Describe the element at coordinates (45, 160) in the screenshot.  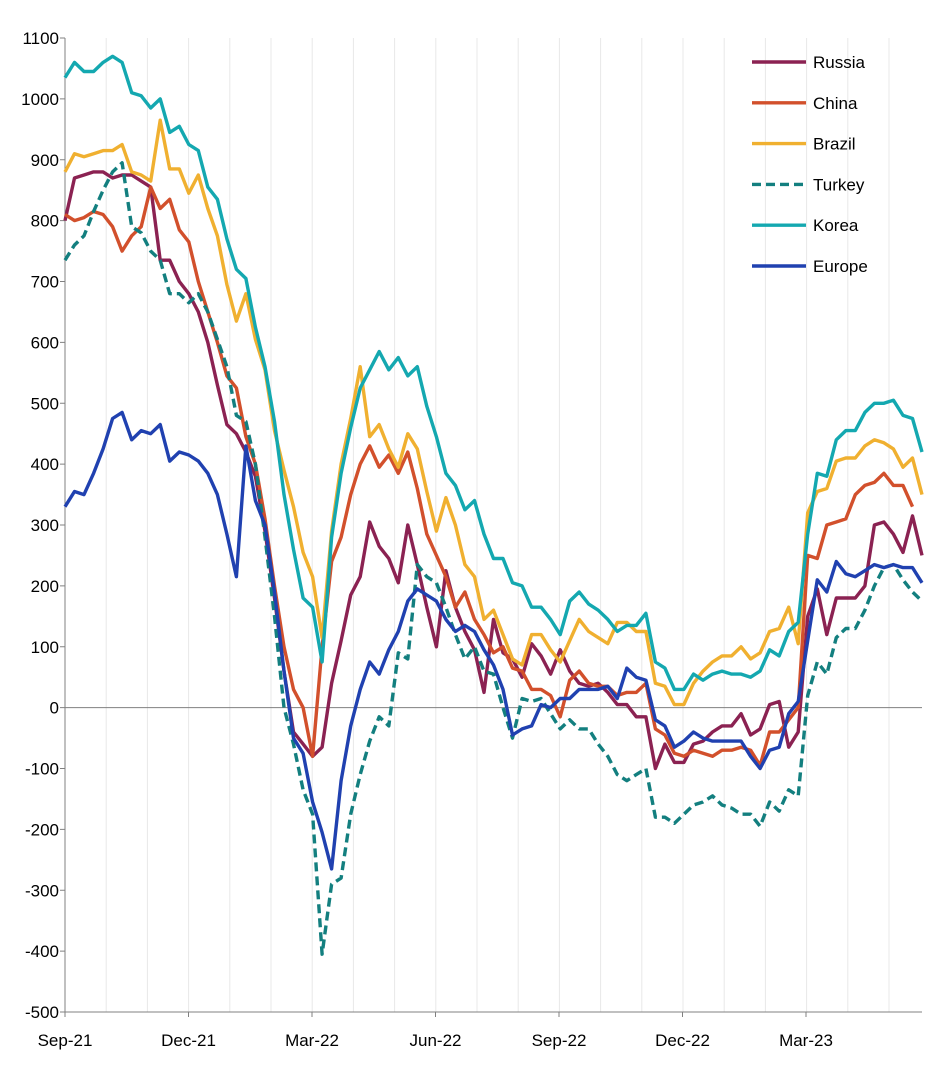
I see `y-tick-label: 900` at that location.